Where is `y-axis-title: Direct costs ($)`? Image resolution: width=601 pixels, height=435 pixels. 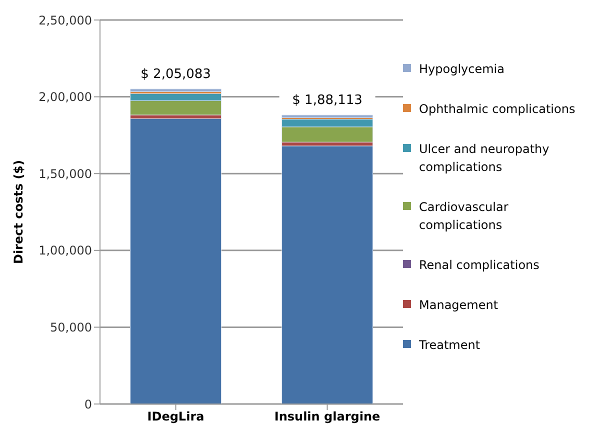
y-axis-title: Direct costs ($) is located at coordinates (18, 212).